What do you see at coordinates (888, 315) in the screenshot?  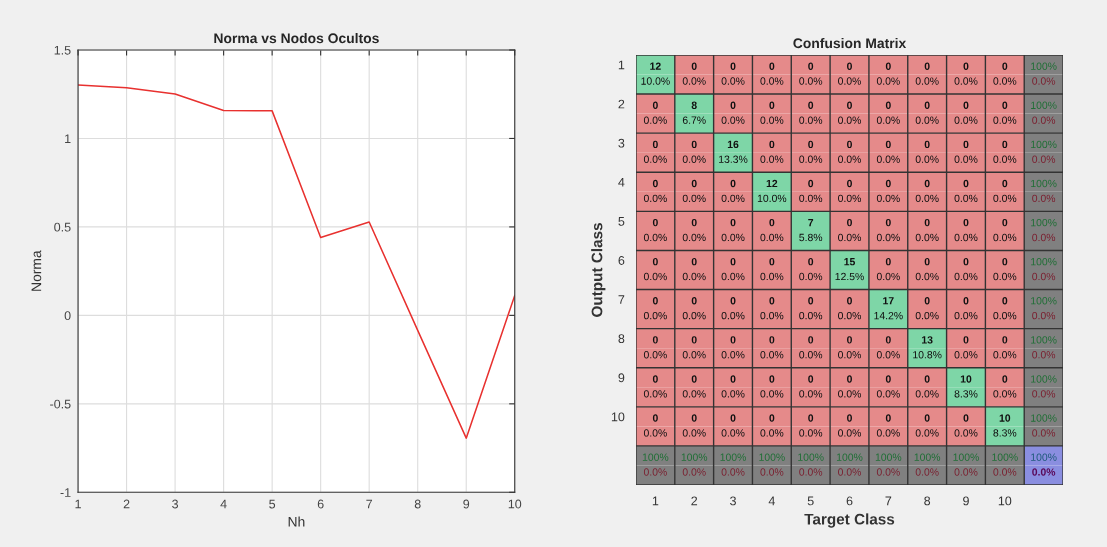 I see `data-label: 14.2%` at bounding box center [888, 315].